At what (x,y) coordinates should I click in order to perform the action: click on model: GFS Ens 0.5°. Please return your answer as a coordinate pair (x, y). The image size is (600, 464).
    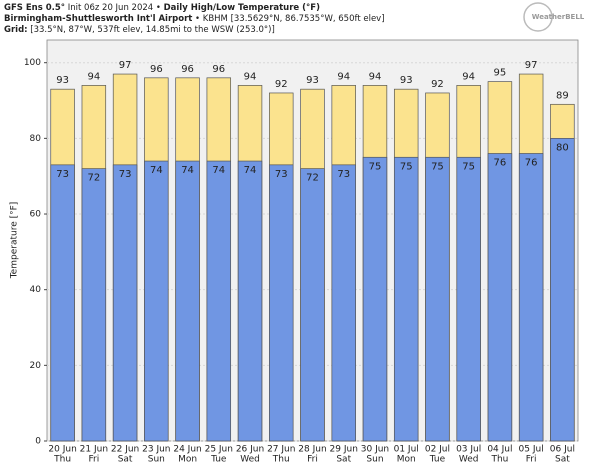
    Looking at the image, I should click on (34, 8).